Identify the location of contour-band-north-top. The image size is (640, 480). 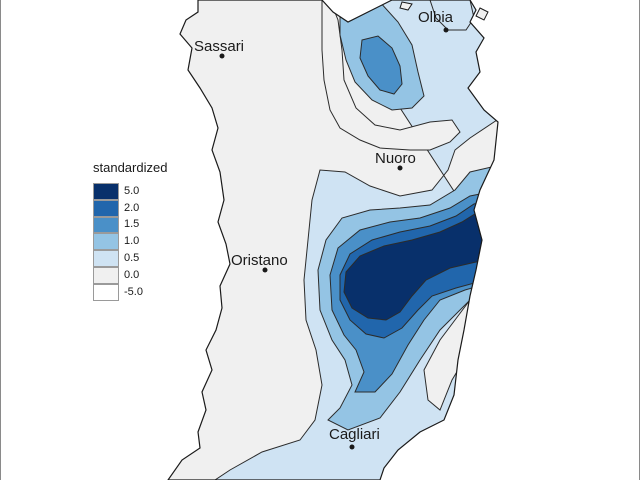
(452, 15).